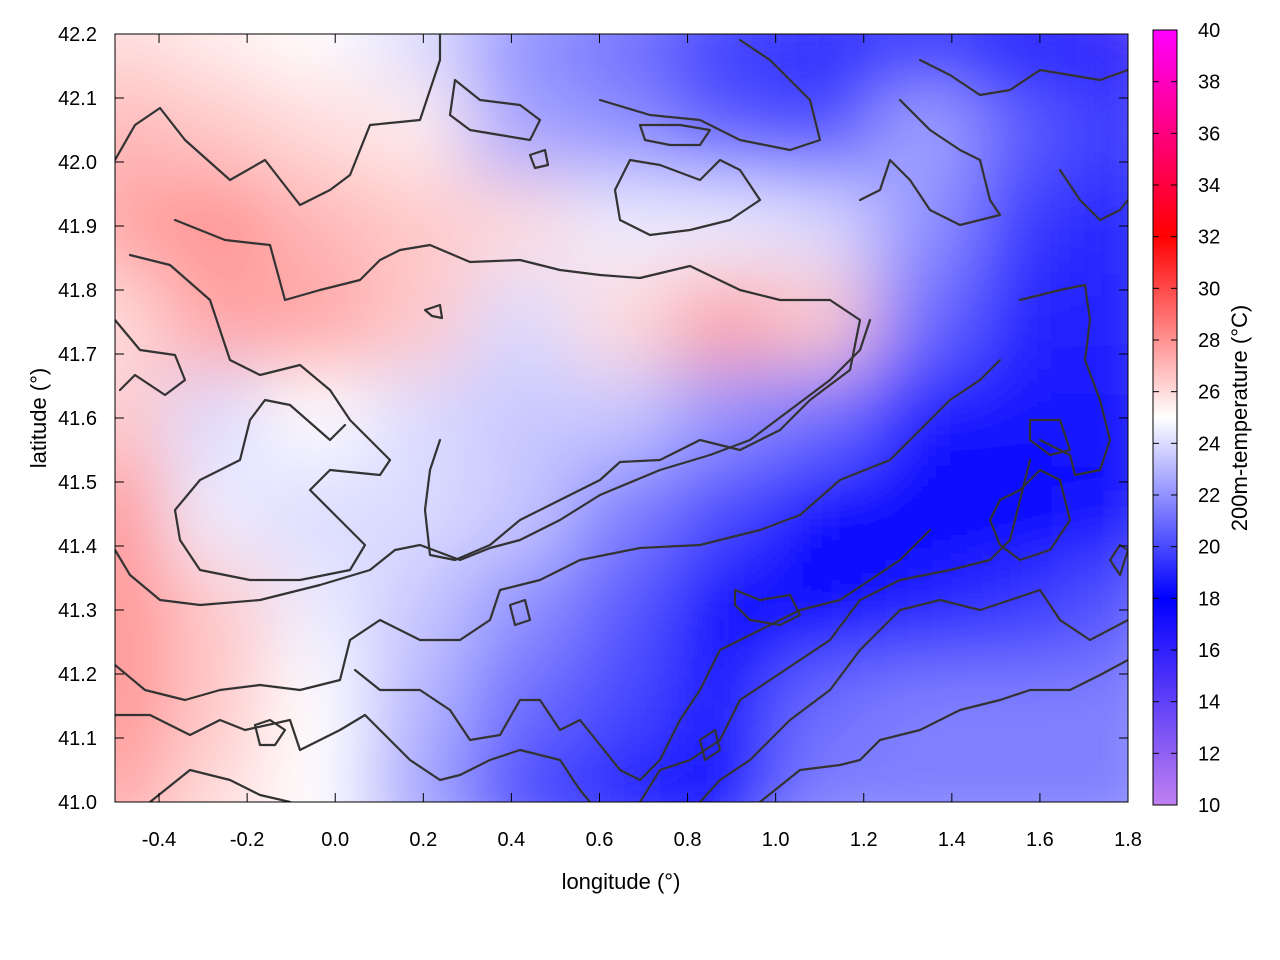 The width and height of the screenshot is (1280, 960). Describe the element at coordinates (1209, 341) in the screenshot. I see `colorbar-tick-label: 28` at that location.